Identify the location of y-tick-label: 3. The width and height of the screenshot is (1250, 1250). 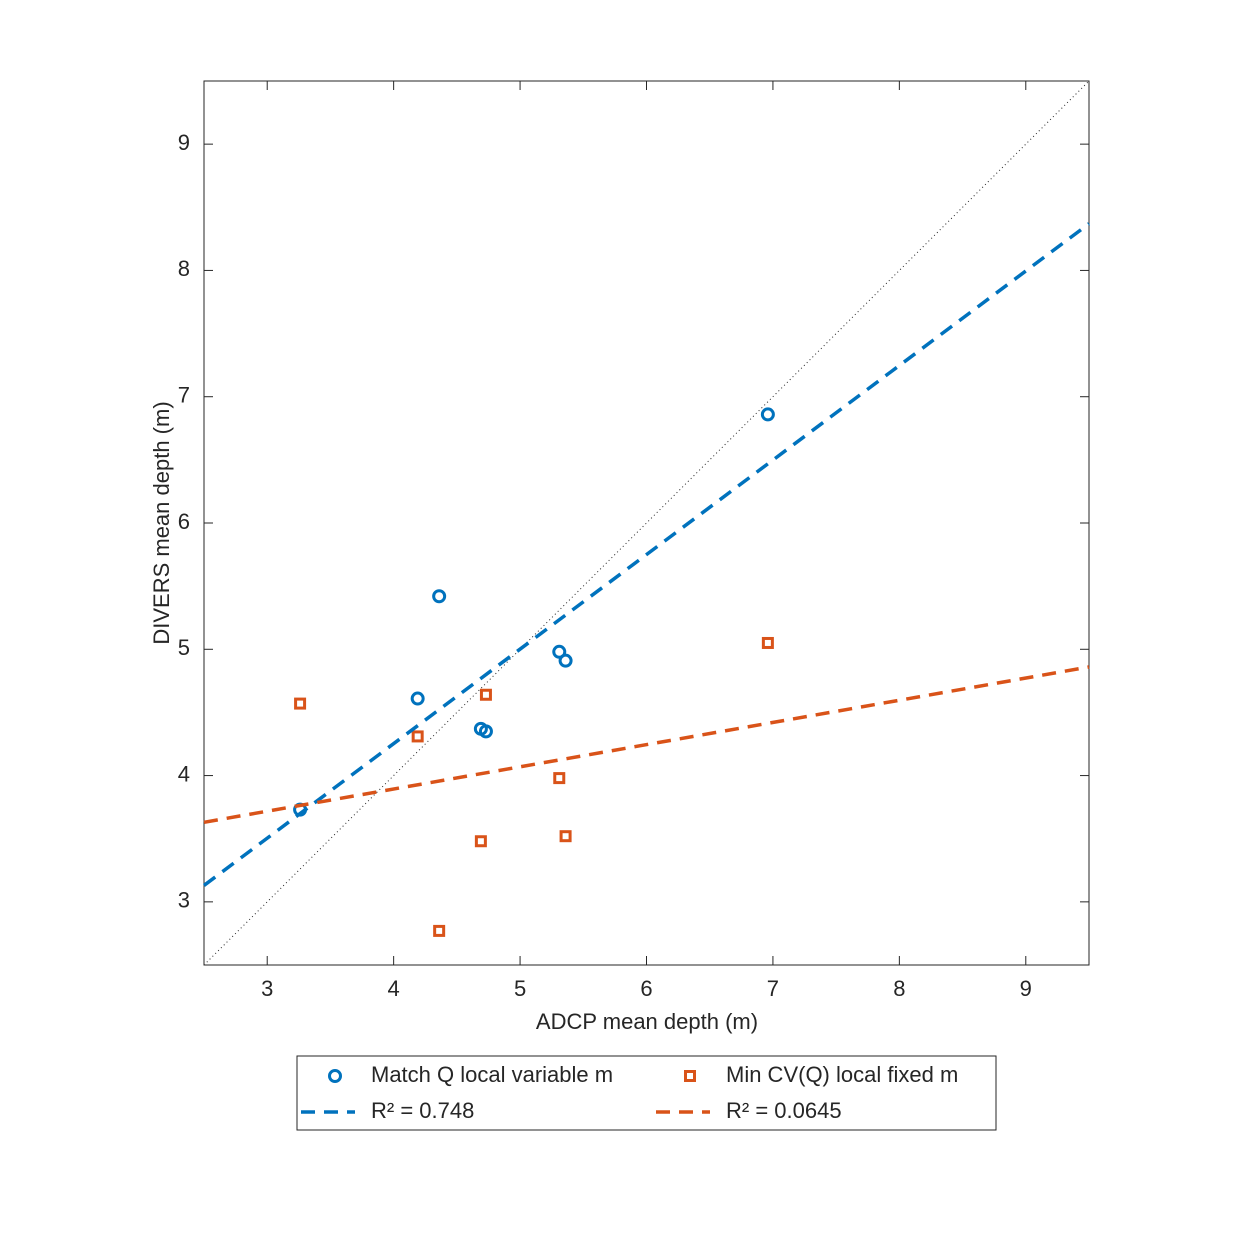
(184, 900).